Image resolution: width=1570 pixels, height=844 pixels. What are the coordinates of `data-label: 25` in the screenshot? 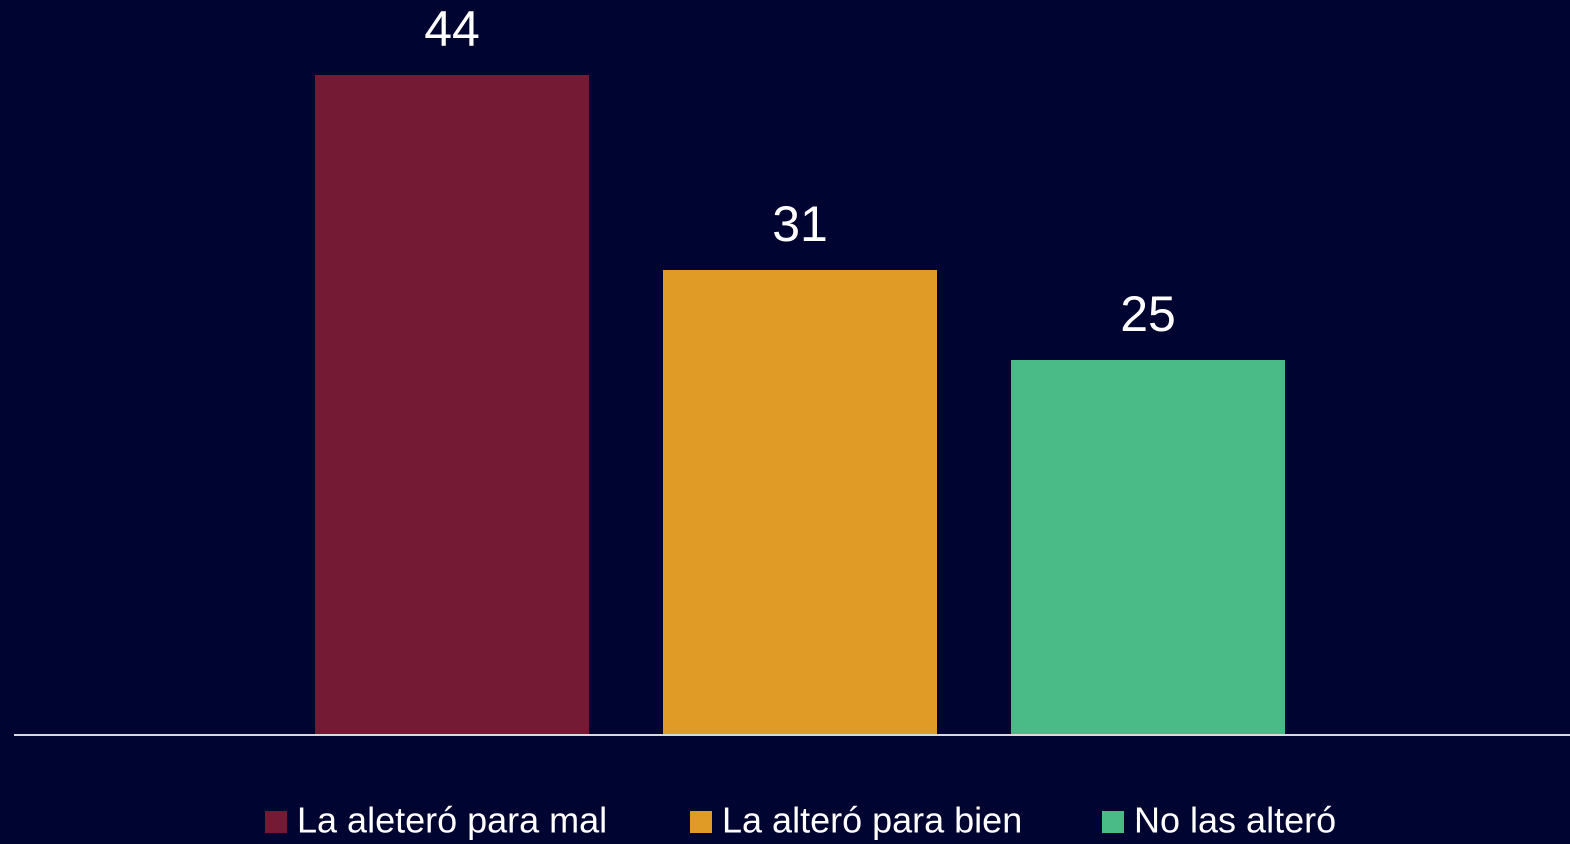 It's located at (1148, 314).